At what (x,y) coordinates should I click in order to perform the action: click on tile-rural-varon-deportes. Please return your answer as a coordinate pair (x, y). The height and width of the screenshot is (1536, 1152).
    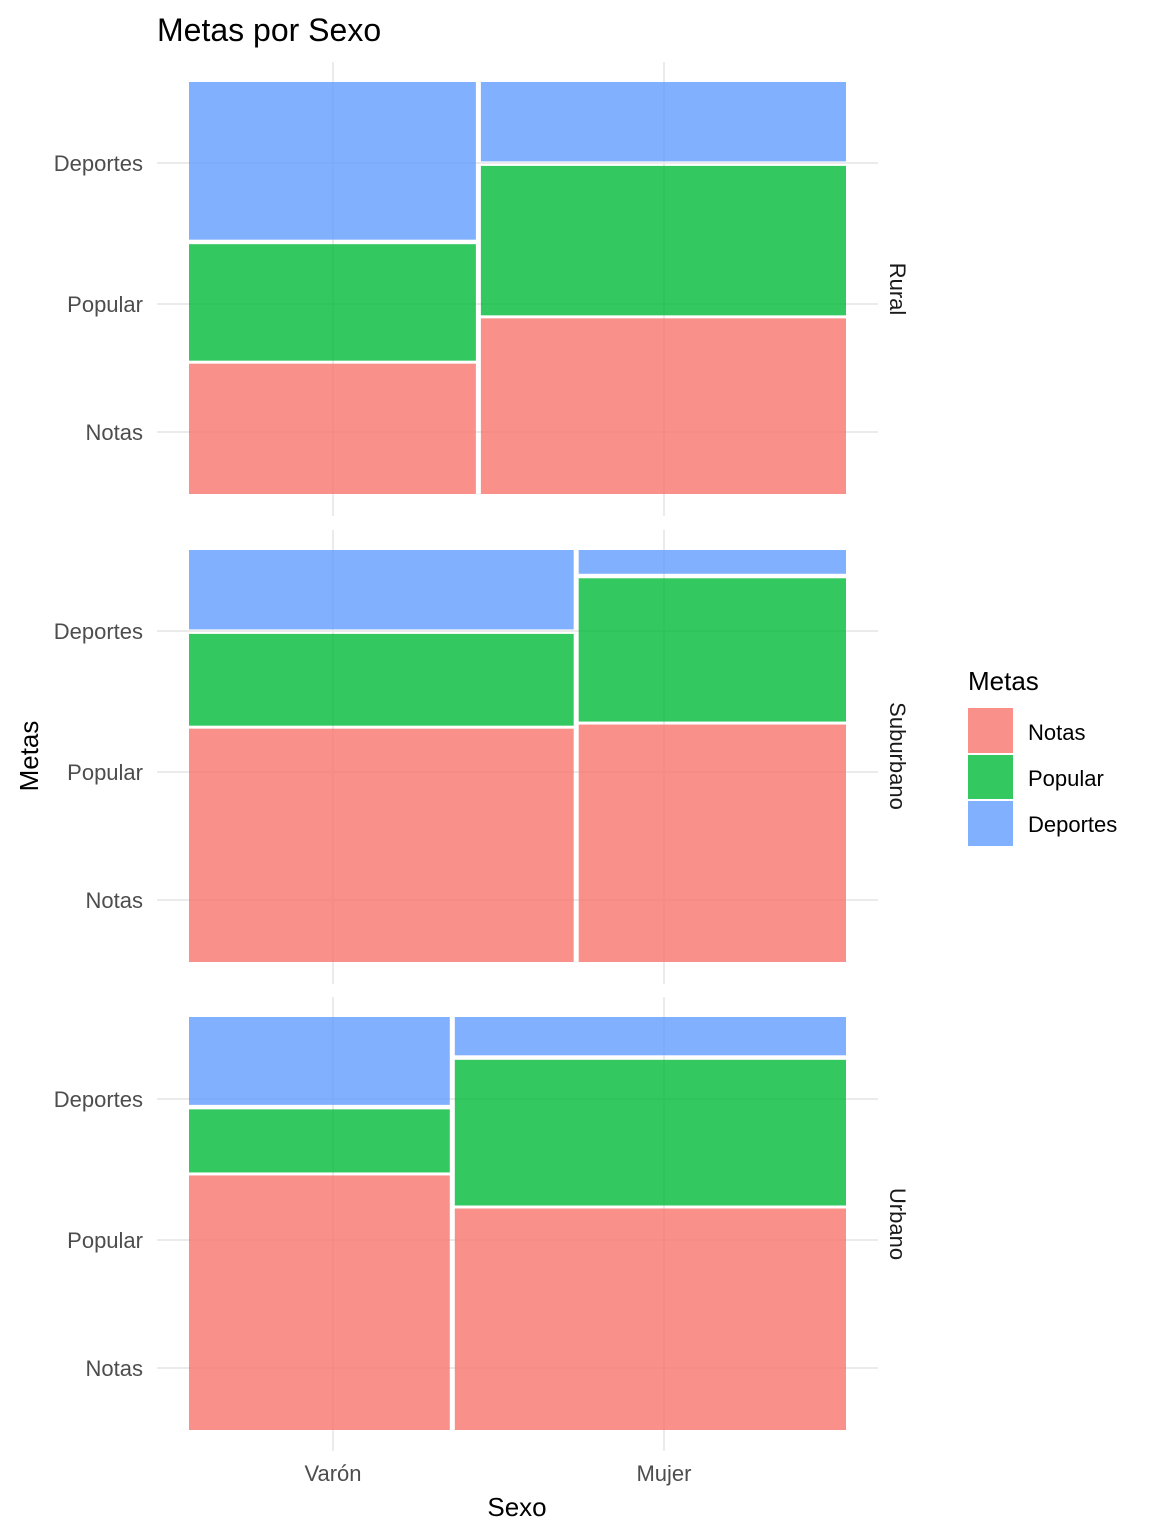
    Looking at the image, I should click on (332, 161).